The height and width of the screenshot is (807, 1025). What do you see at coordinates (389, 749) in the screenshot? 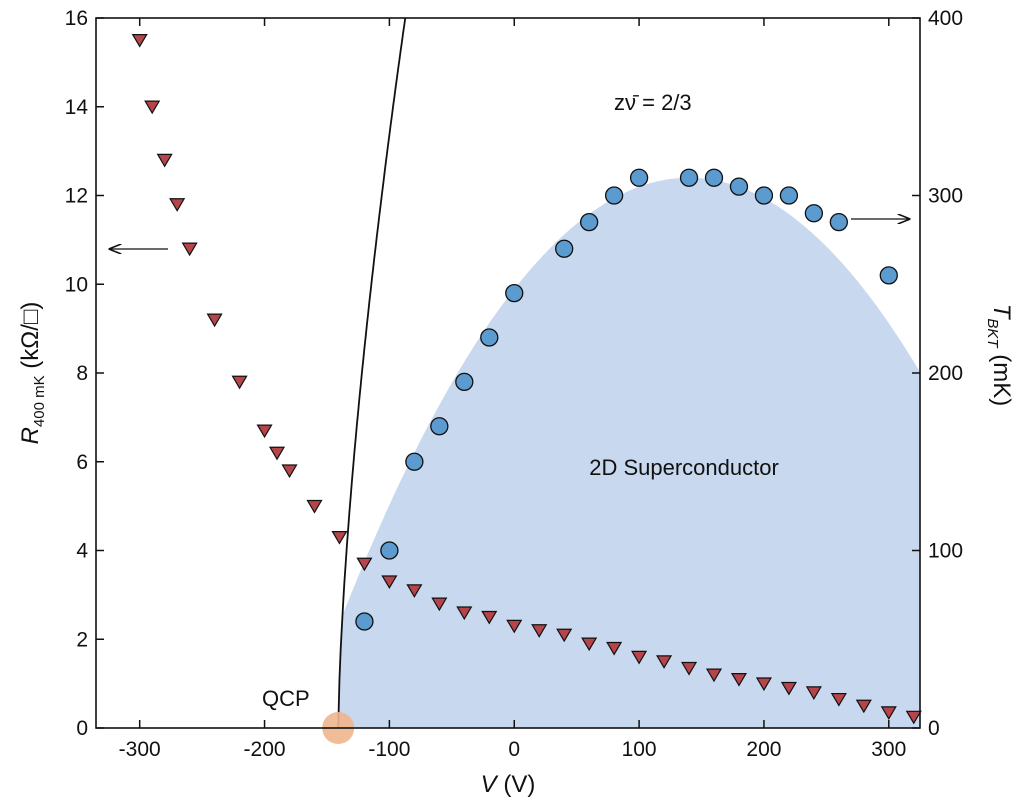
I see `x-tick-label: -100` at bounding box center [389, 749].